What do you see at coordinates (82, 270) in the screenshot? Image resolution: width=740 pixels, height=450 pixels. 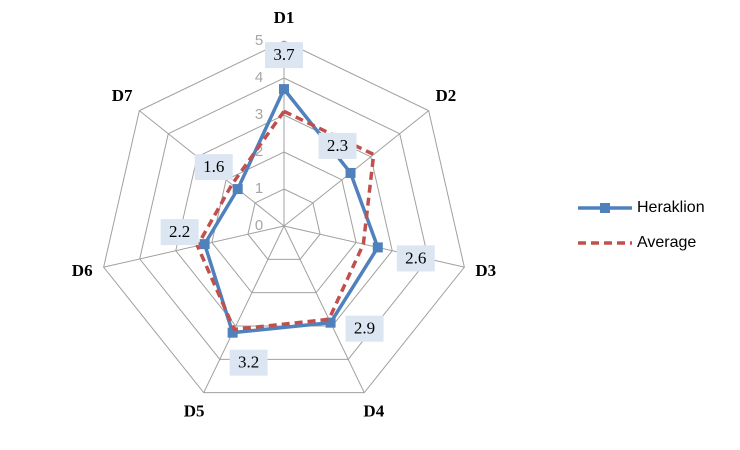 I see `category-label: D6` at bounding box center [82, 270].